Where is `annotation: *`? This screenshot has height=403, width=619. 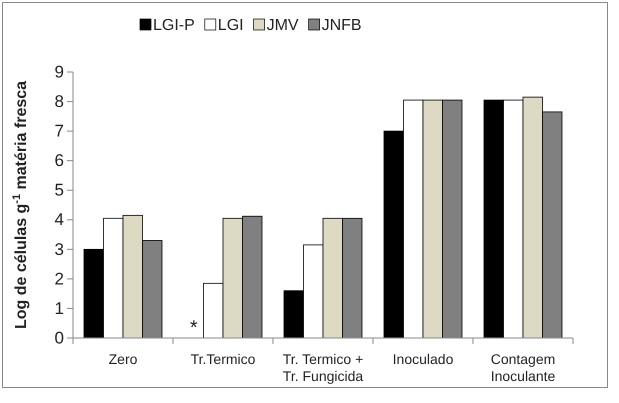
annotation: * is located at coordinates (194, 328).